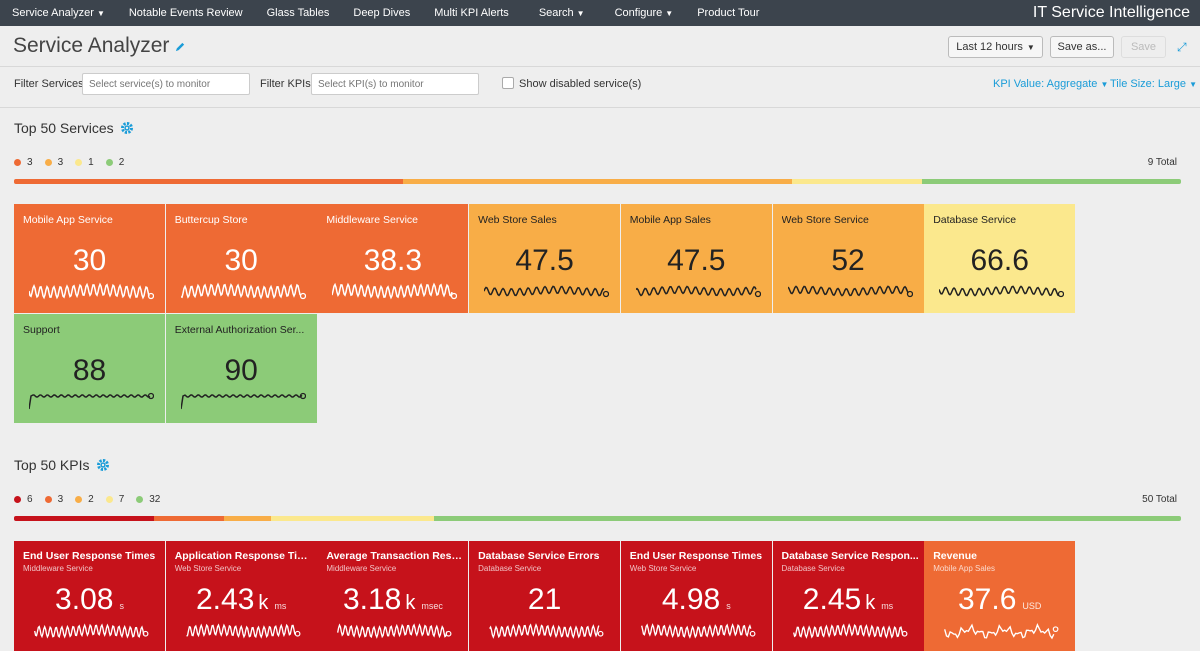 The height and width of the screenshot is (651, 1200). What do you see at coordinates (121, 162) in the screenshot?
I see `legend-count: 2` at bounding box center [121, 162].